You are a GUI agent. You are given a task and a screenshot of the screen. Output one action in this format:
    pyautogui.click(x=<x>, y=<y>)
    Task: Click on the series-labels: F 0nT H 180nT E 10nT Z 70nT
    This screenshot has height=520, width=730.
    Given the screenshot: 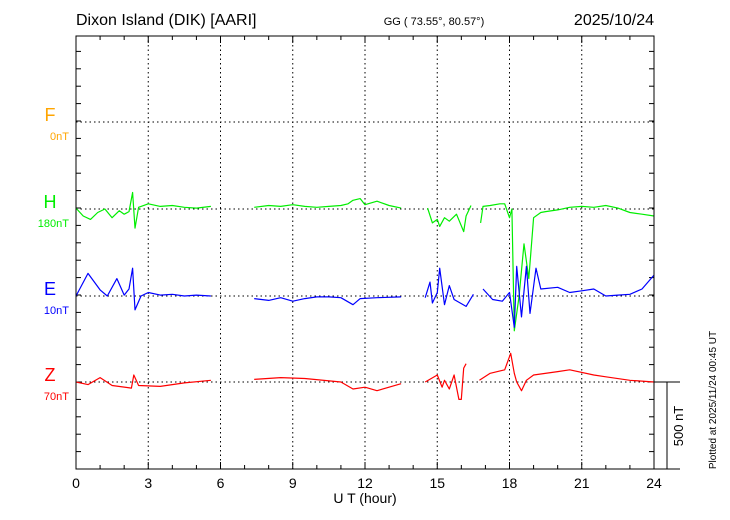 What is the action you would take?
    pyautogui.click(x=53, y=254)
    